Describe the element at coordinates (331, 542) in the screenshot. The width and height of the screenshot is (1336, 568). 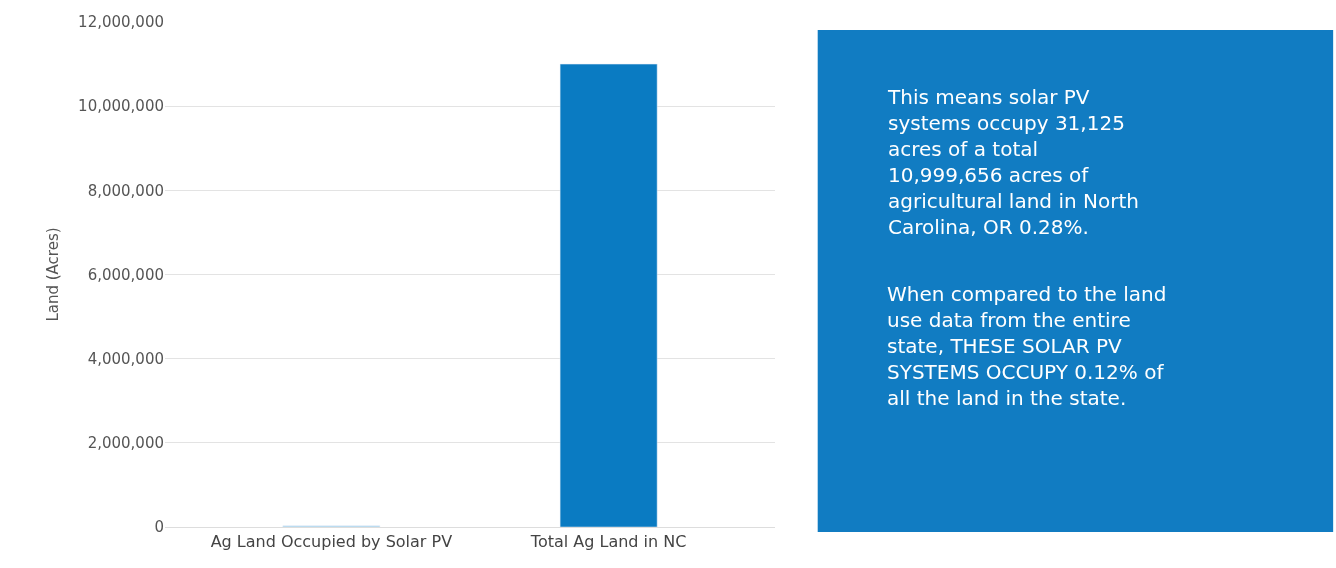
I see `x-tick-label: Ag Land Occupied by Solar PV` at that location.